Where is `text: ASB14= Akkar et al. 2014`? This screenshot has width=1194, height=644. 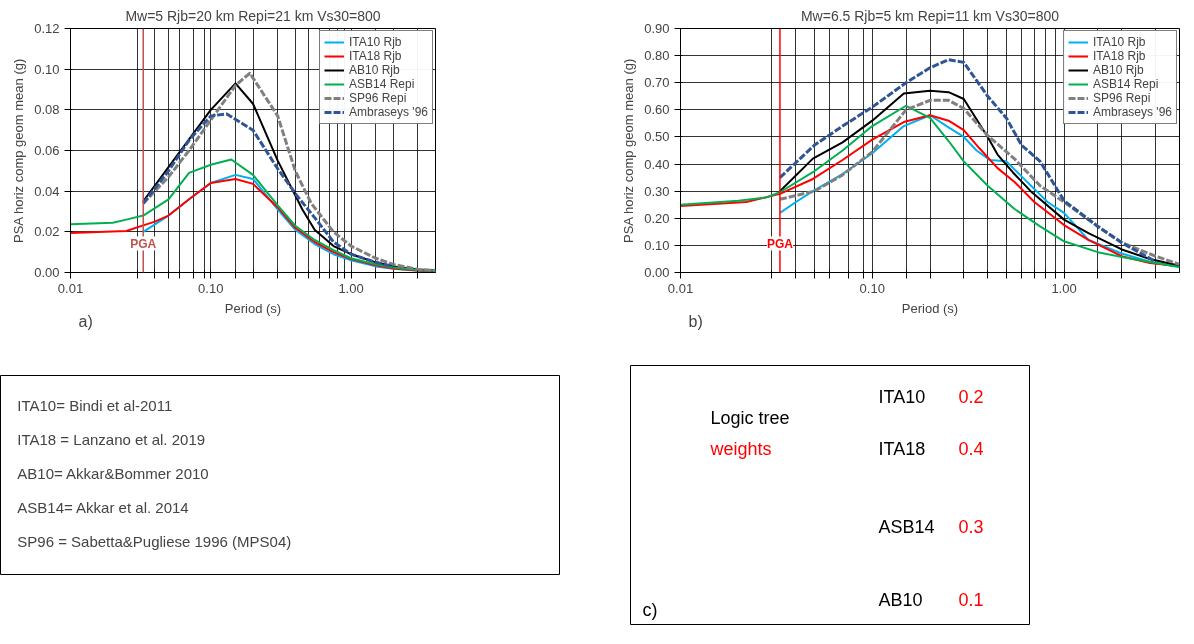 text: ASB14= Akkar et al. 2014 is located at coordinates (103, 507).